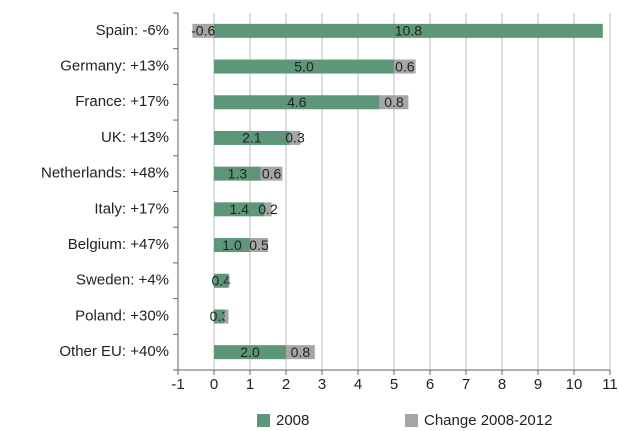  I want to click on value-label: 1.4, so click(239, 209).